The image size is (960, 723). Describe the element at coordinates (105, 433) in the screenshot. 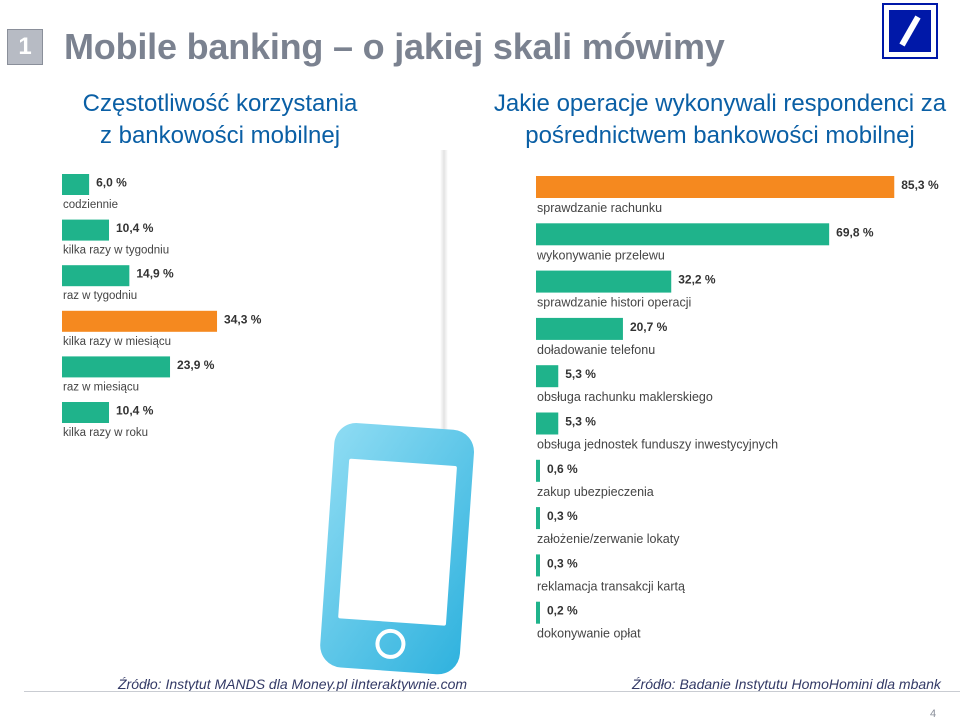

I see `category-label: kilka razy w roku` at that location.